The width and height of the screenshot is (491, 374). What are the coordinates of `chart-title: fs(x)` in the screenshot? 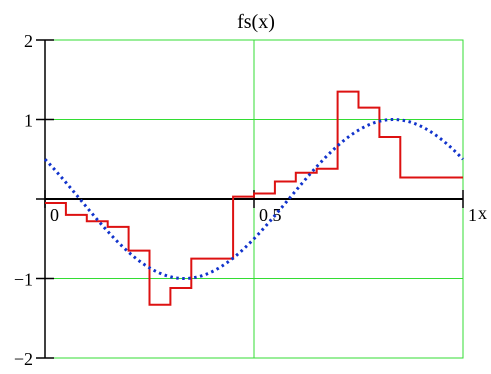 It's located at (256, 22).